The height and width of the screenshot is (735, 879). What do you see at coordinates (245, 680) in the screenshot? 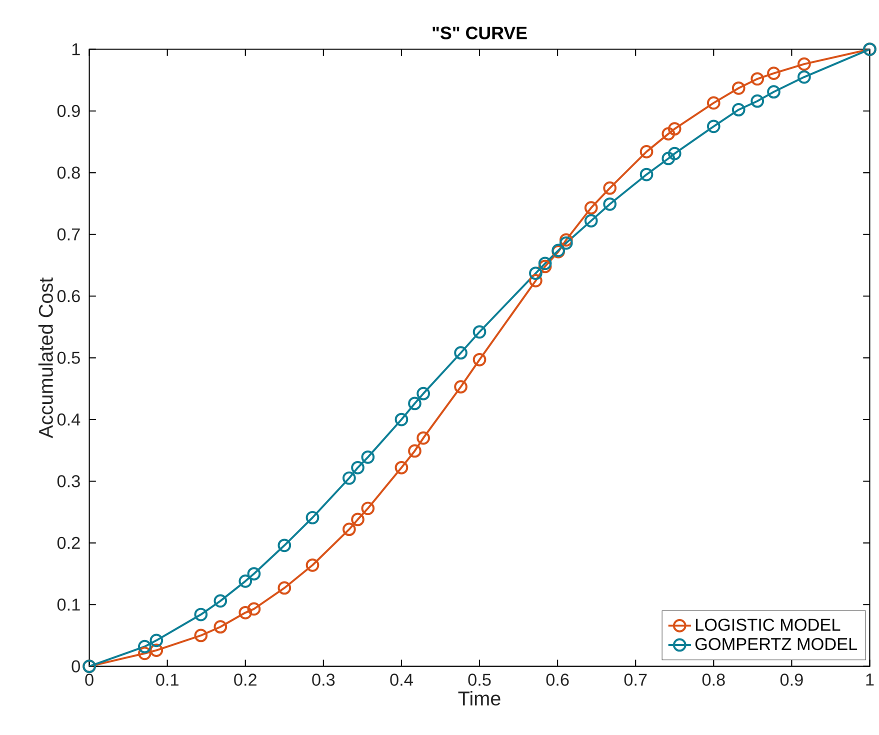
I see `x-tick-label: 0.2` at bounding box center [245, 680].